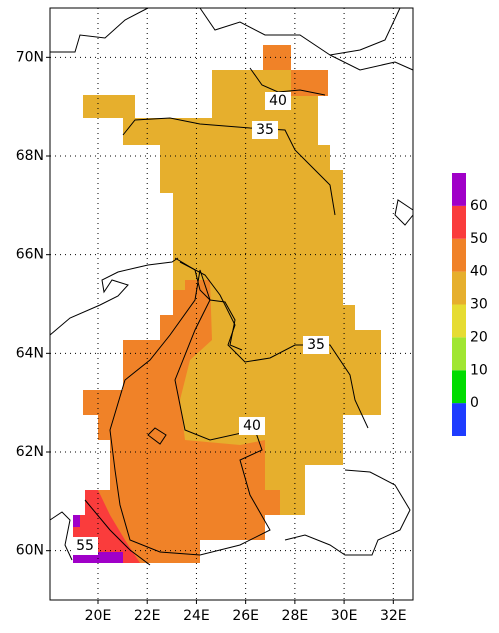  What do you see at coordinates (147, 616) in the screenshot?
I see `lon-tick-label: 22E` at bounding box center [147, 616].